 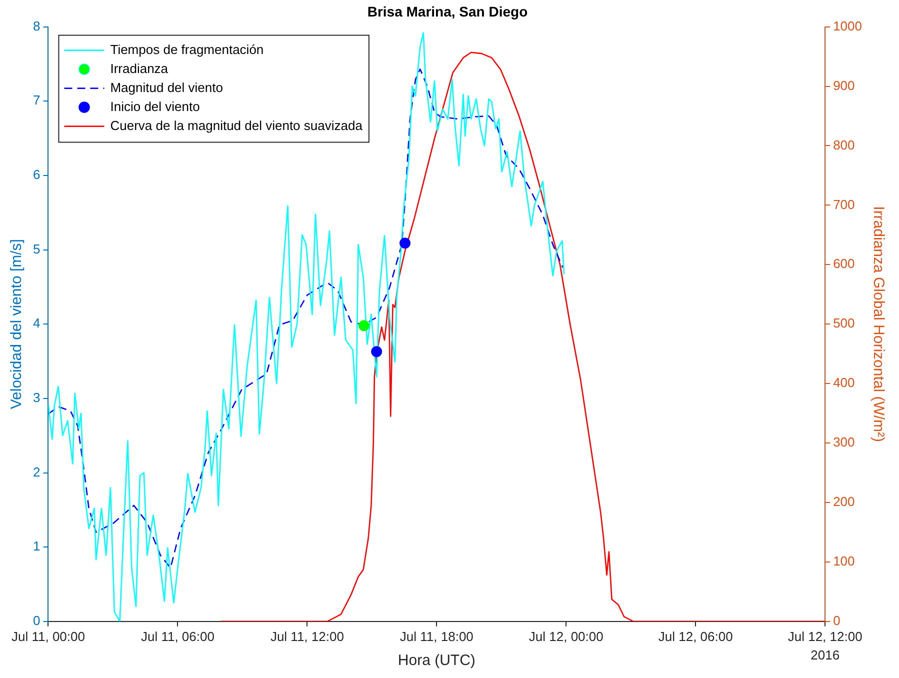 I want to click on y2-tick-label: 400, so click(x=844, y=382).